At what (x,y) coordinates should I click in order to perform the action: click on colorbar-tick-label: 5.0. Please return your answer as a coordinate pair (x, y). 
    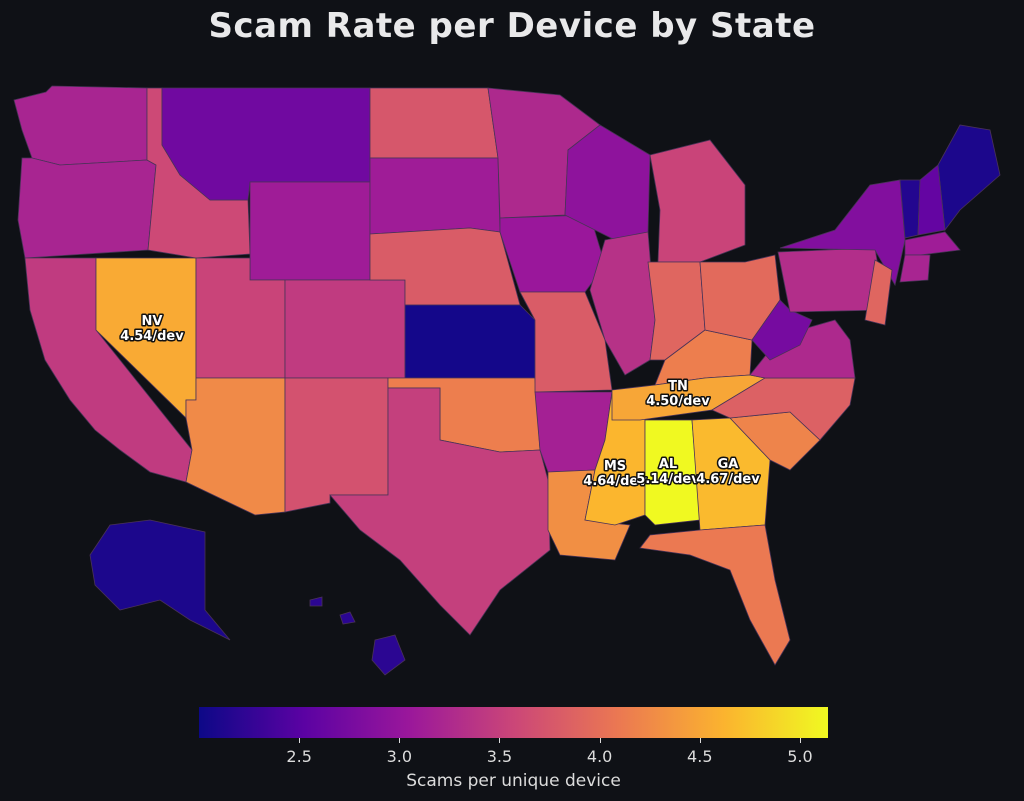
    Looking at the image, I should click on (800, 756).